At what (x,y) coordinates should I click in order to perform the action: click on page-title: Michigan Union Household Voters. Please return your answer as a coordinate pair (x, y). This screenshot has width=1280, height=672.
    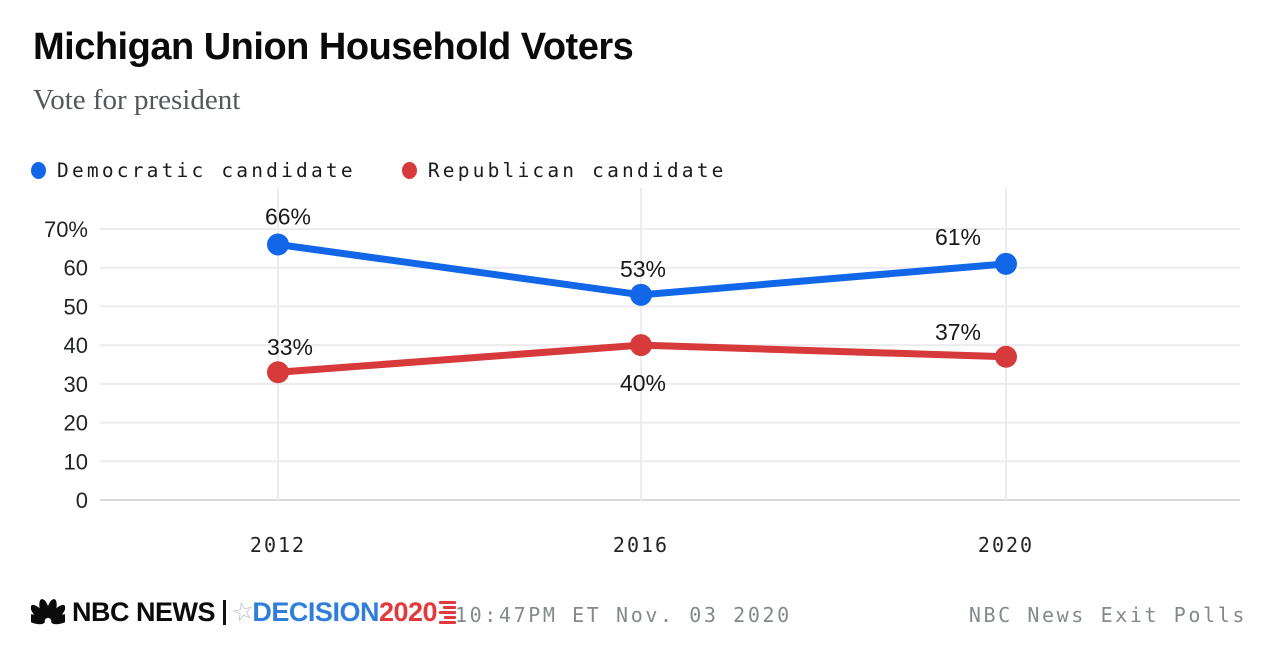
    Looking at the image, I should click on (333, 47).